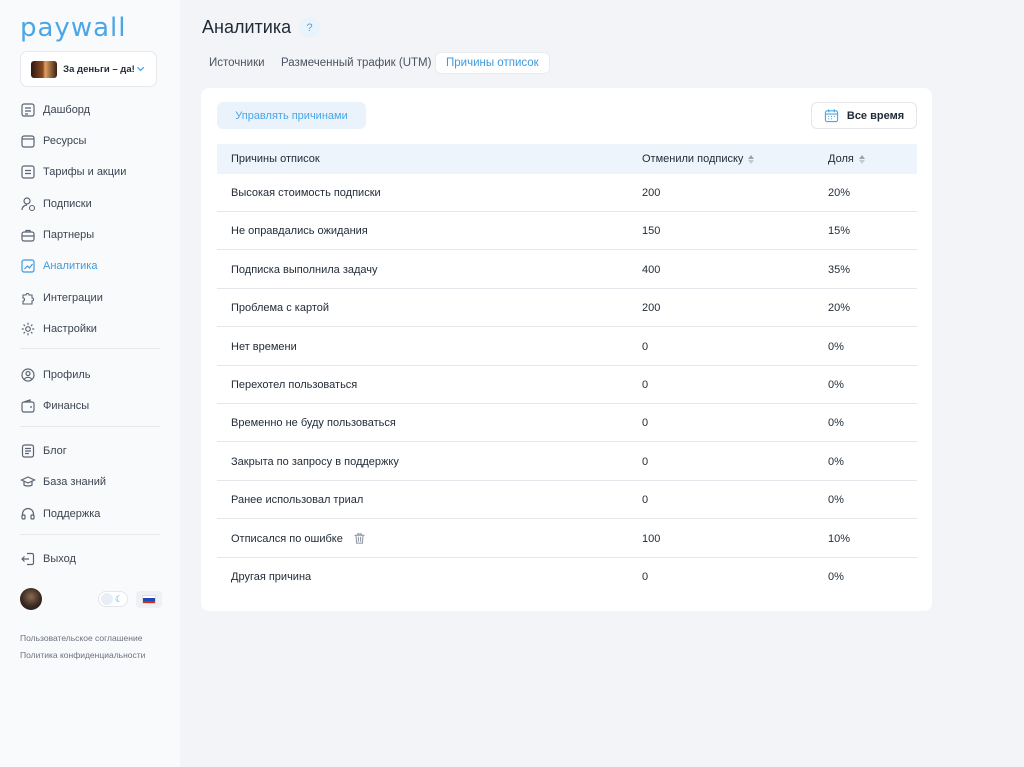  I want to click on reason-cell: Ранее использовал триал, so click(297, 500).